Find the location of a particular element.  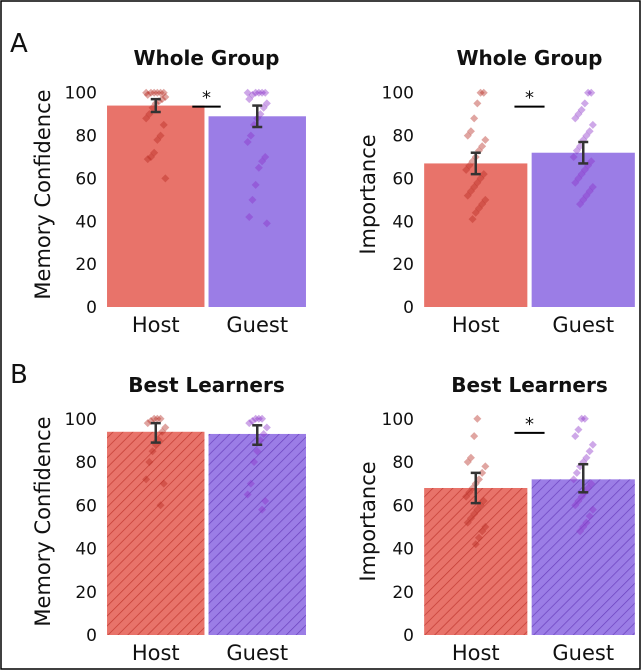

panel-letter-b: B is located at coordinates (19, 375).